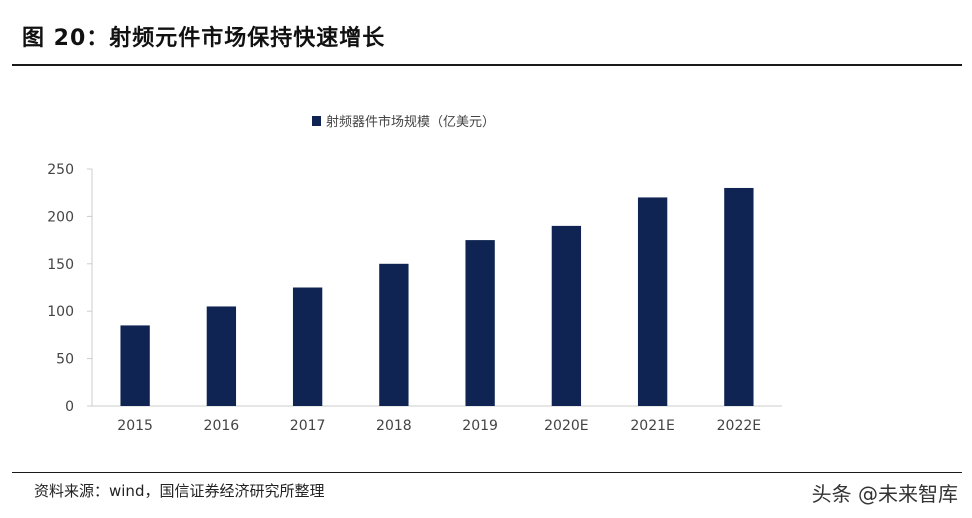 This screenshot has width=972, height=518. What do you see at coordinates (487, 65) in the screenshot?
I see `top-rule` at bounding box center [487, 65].